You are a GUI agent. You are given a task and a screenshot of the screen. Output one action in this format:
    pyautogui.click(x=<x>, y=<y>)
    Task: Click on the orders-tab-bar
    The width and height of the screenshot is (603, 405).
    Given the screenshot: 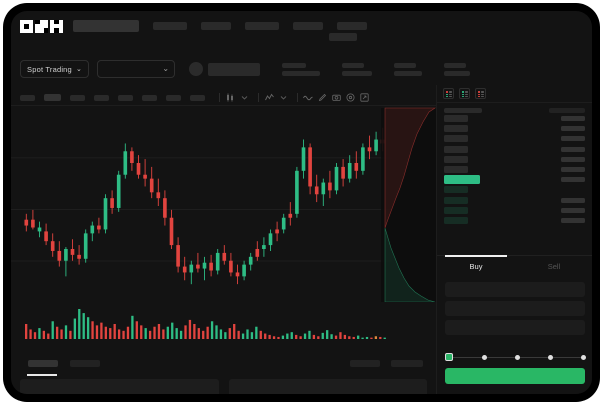 What is the action you would take?
    pyautogui.click(x=223, y=363)
    